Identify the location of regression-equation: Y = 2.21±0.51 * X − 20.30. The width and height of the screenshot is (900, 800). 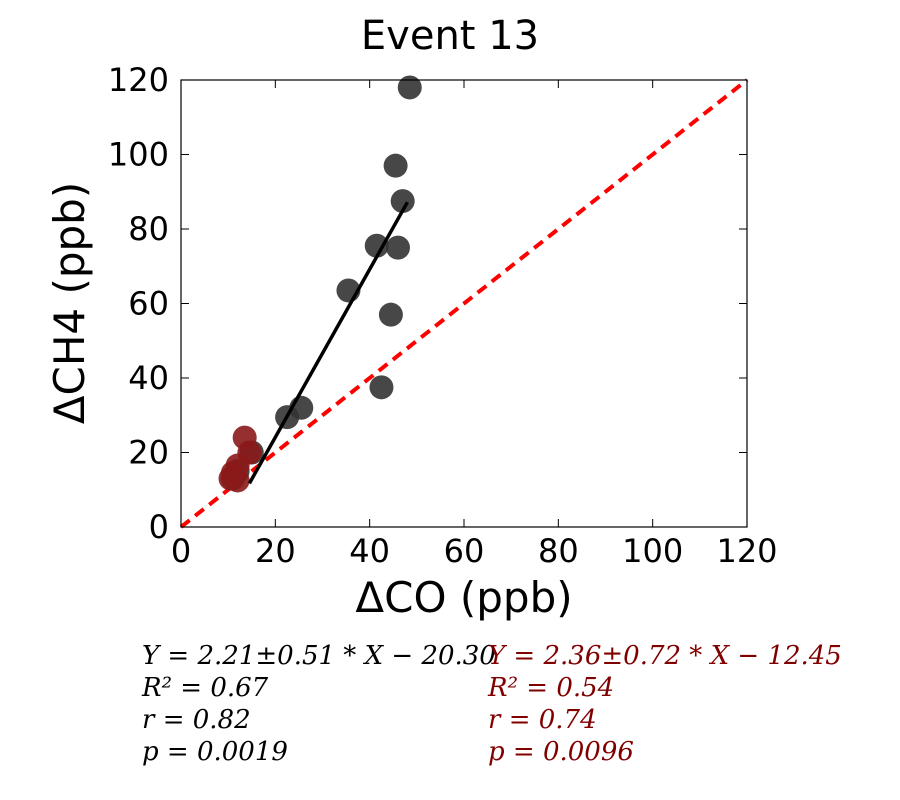
(319, 656).